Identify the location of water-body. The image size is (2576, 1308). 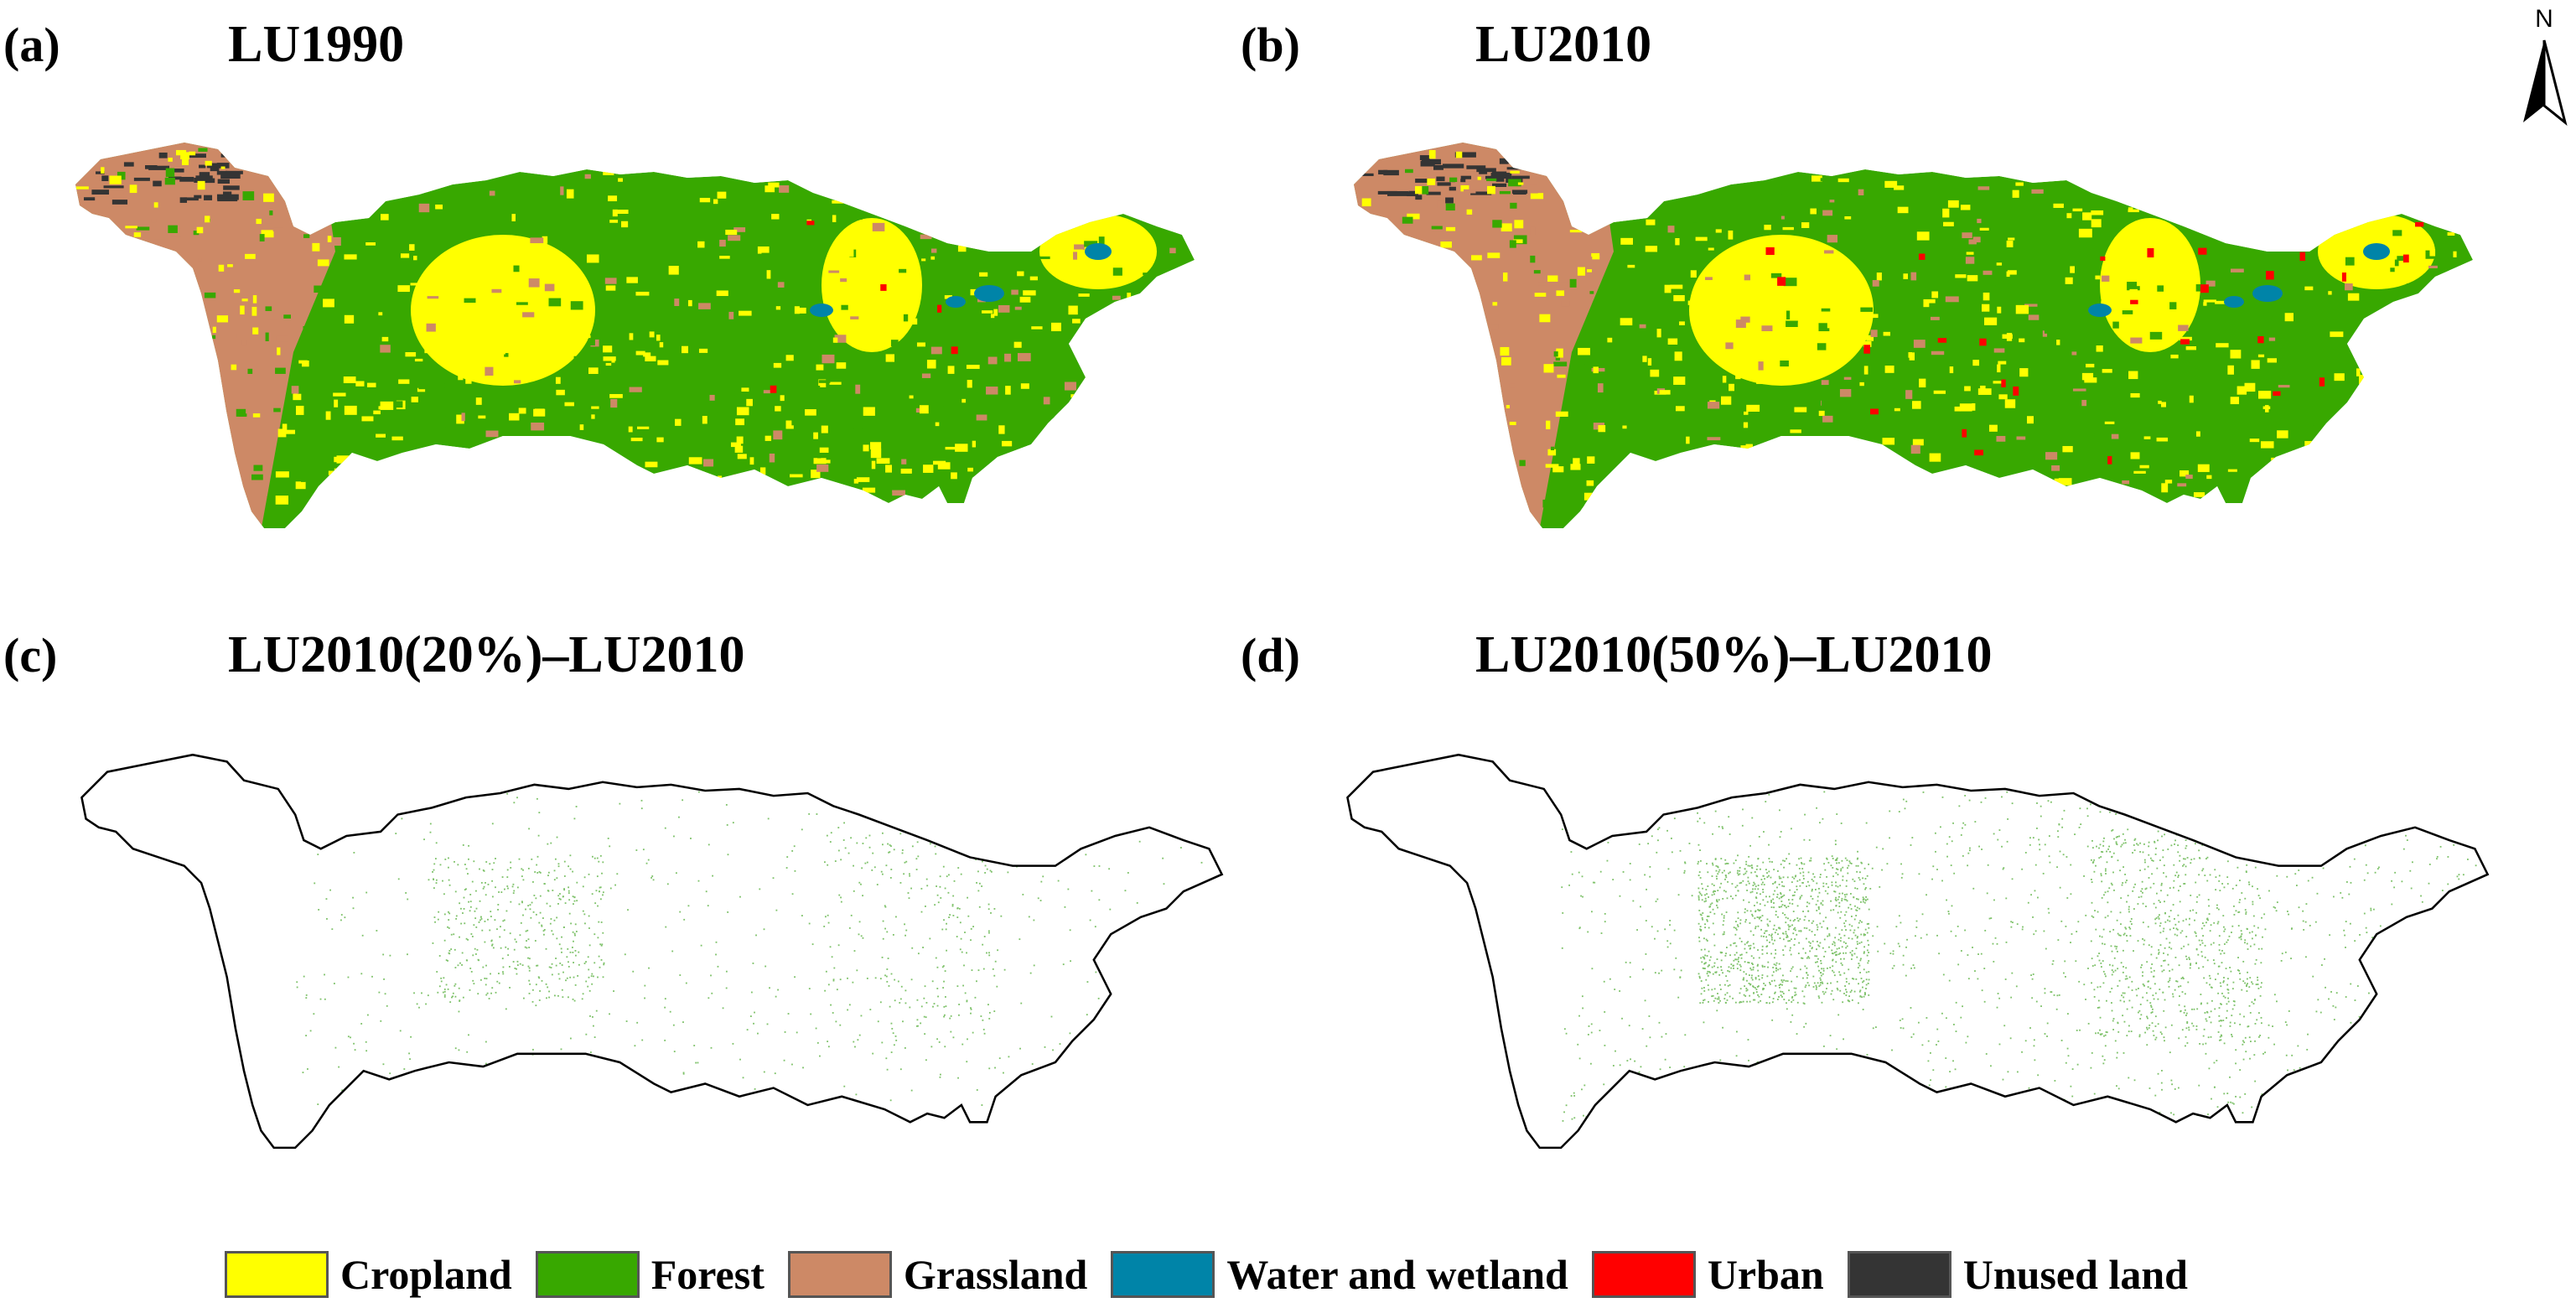
(2100, 310).